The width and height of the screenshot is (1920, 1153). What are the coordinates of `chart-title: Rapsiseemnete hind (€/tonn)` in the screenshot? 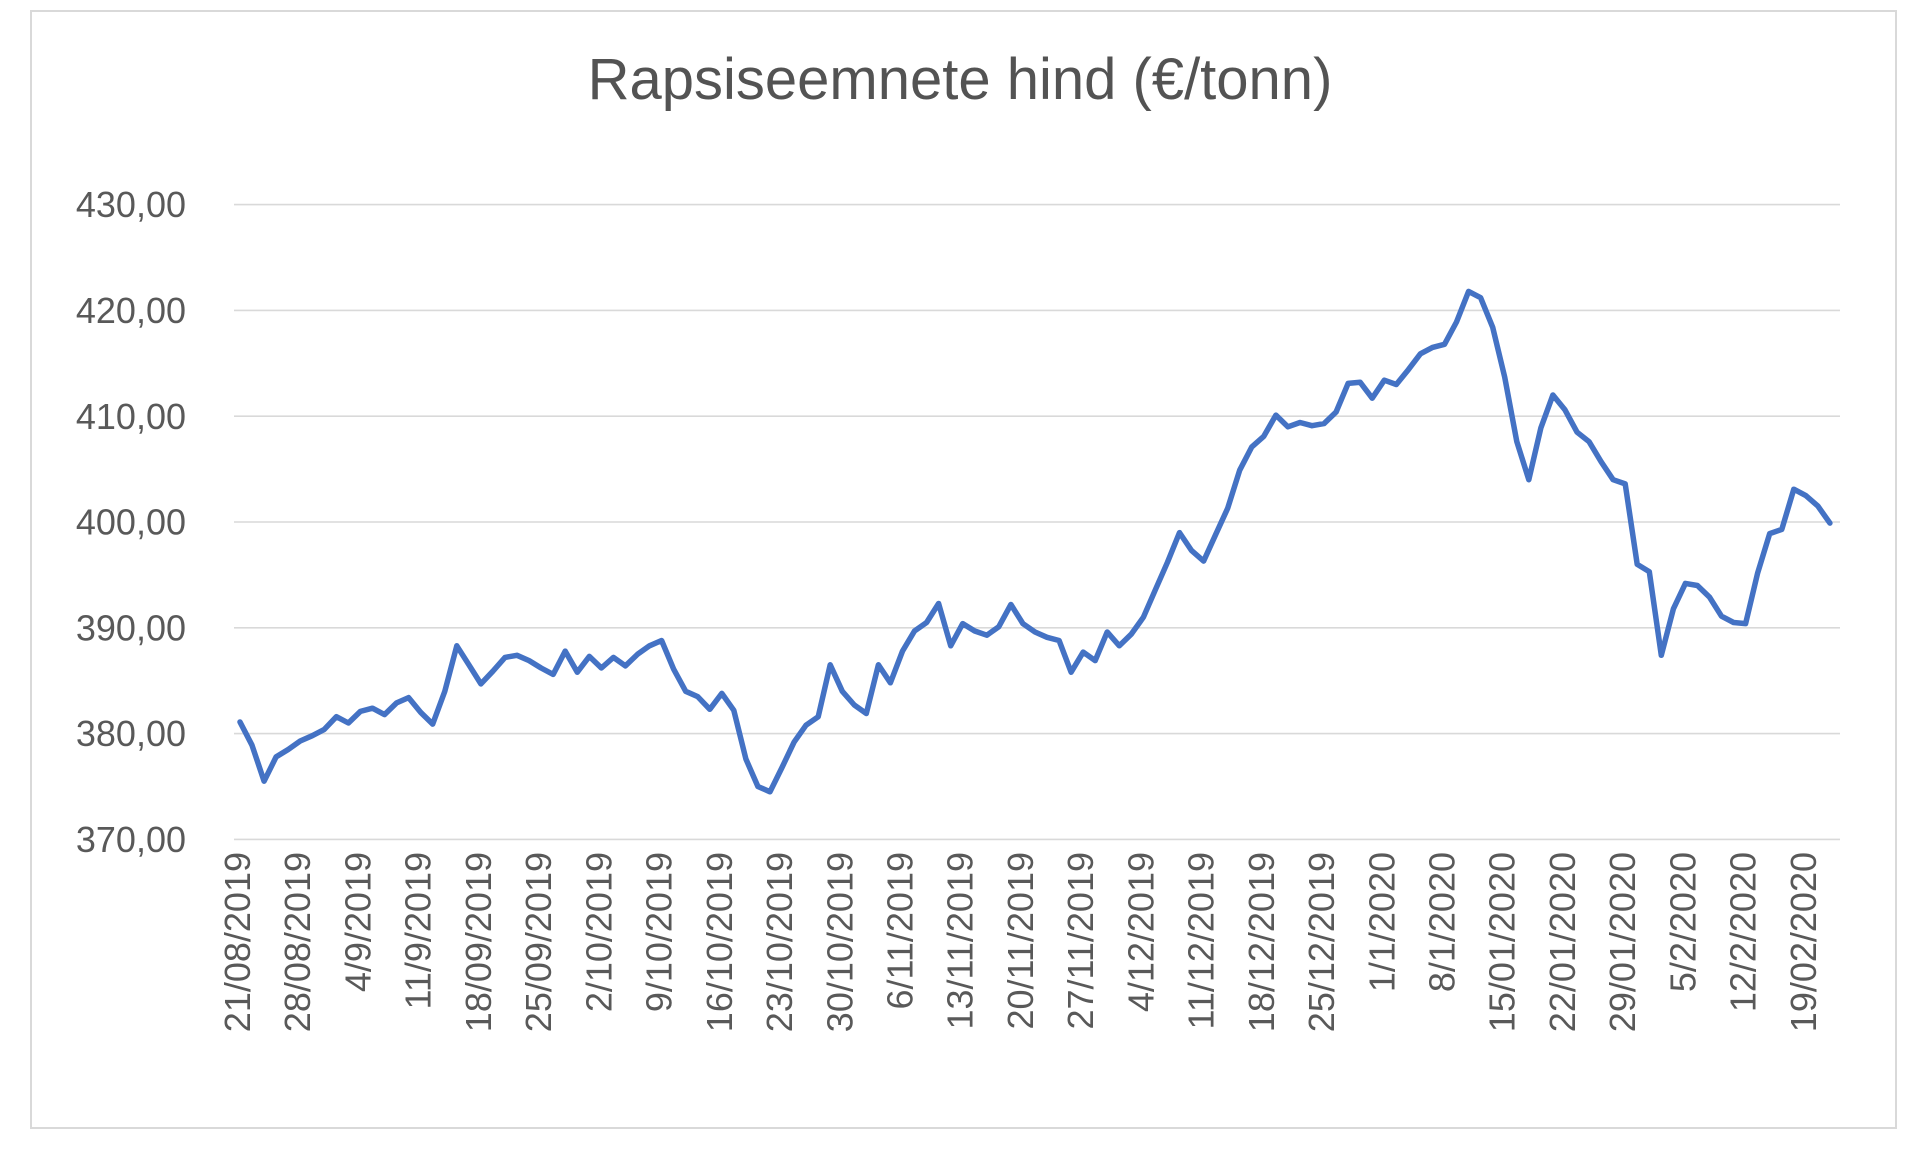 It's located at (960, 79).